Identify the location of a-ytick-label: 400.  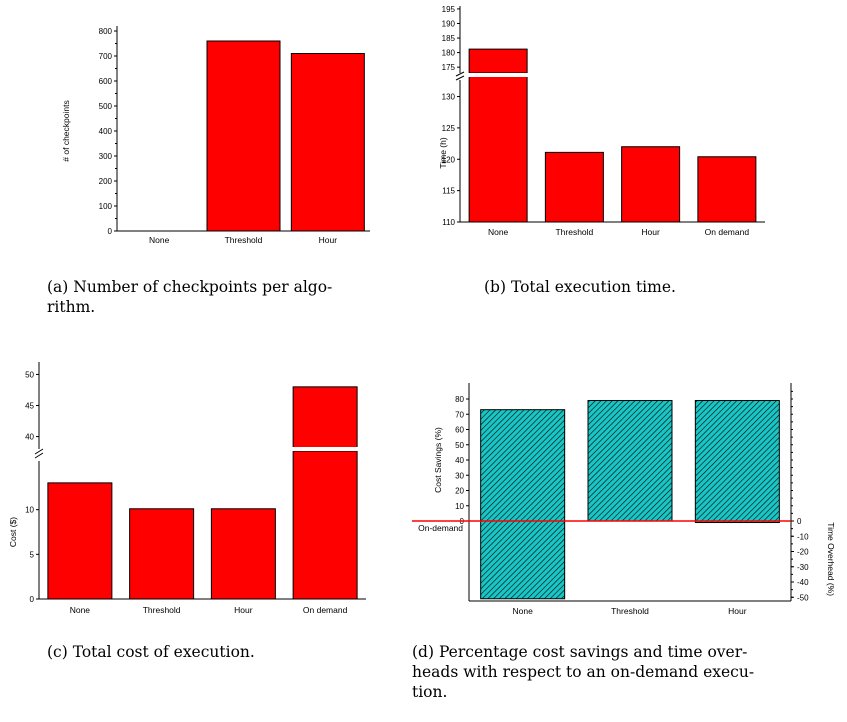
(106, 131).